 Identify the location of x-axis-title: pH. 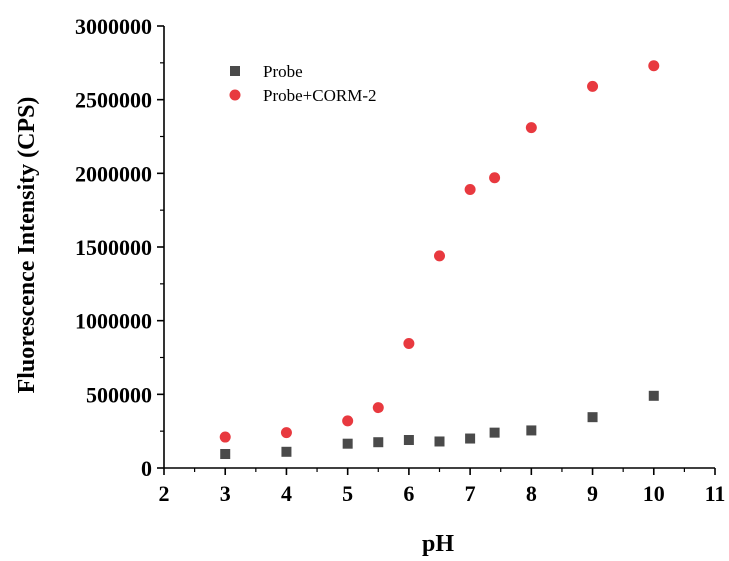
(438, 544).